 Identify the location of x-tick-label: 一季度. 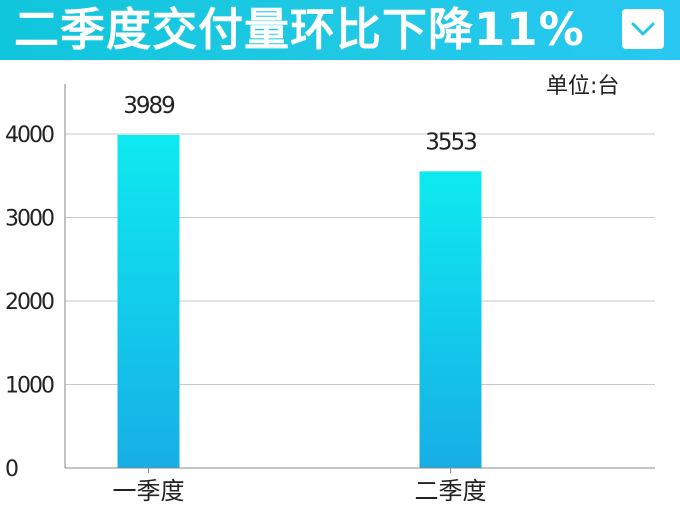
(149, 491).